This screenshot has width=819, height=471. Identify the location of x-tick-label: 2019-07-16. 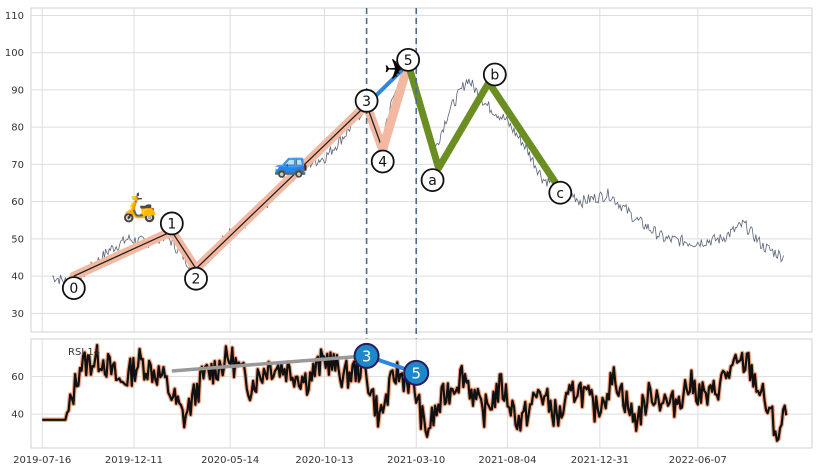
(42, 460).